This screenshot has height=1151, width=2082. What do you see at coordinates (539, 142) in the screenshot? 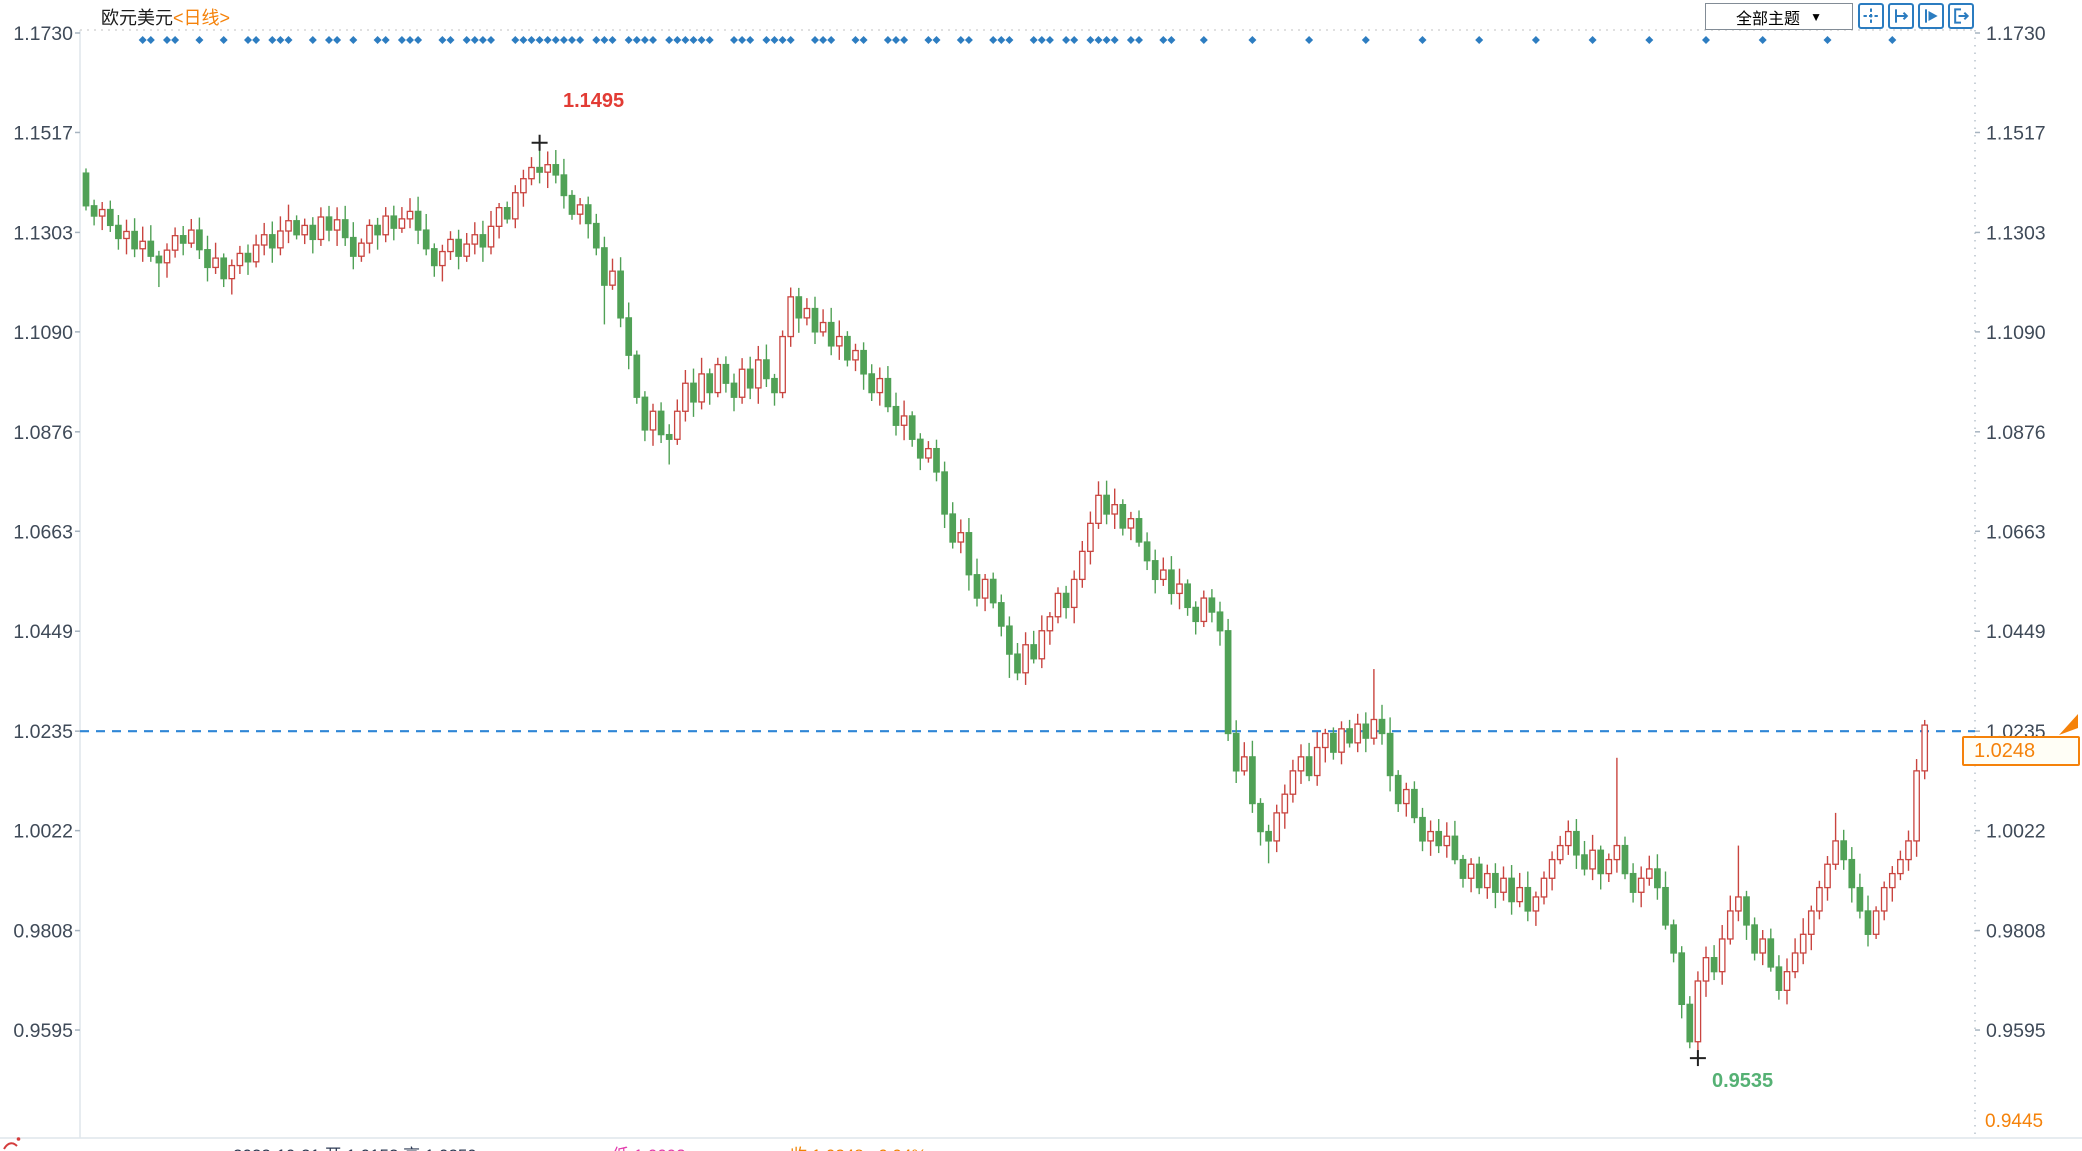
I see `high-cross-marker` at bounding box center [539, 142].